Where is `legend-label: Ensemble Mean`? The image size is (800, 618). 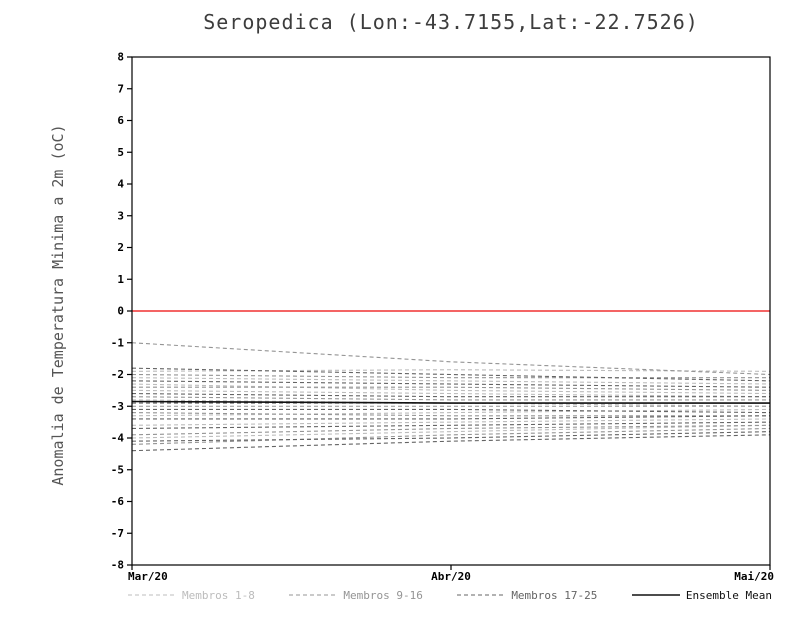 legend-label: Ensemble Mean is located at coordinates (728, 595).